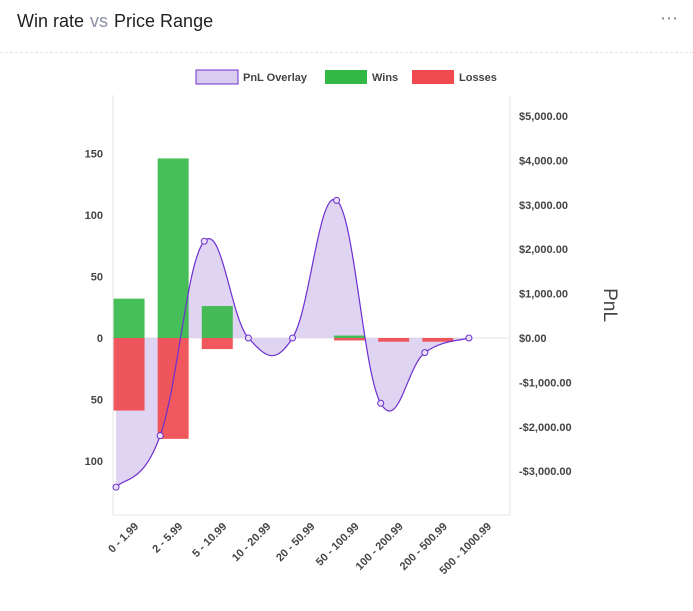 The height and width of the screenshot is (611, 693). What do you see at coordinates (543, 295) in the screenshot?
I see `right-axis-tick: $1,000.00` at bounding box center [543, 295].